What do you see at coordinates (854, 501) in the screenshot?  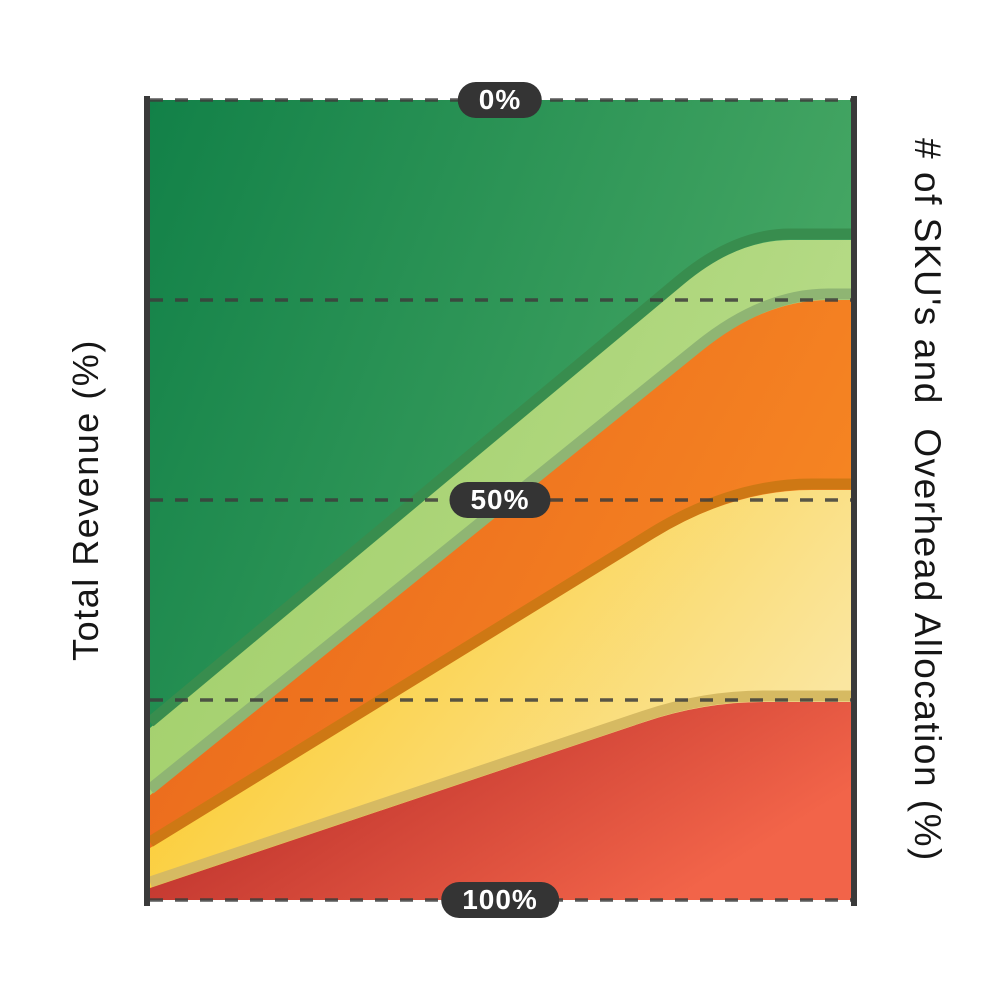 I see `right-axis-line` at bounding box center [854, 501].